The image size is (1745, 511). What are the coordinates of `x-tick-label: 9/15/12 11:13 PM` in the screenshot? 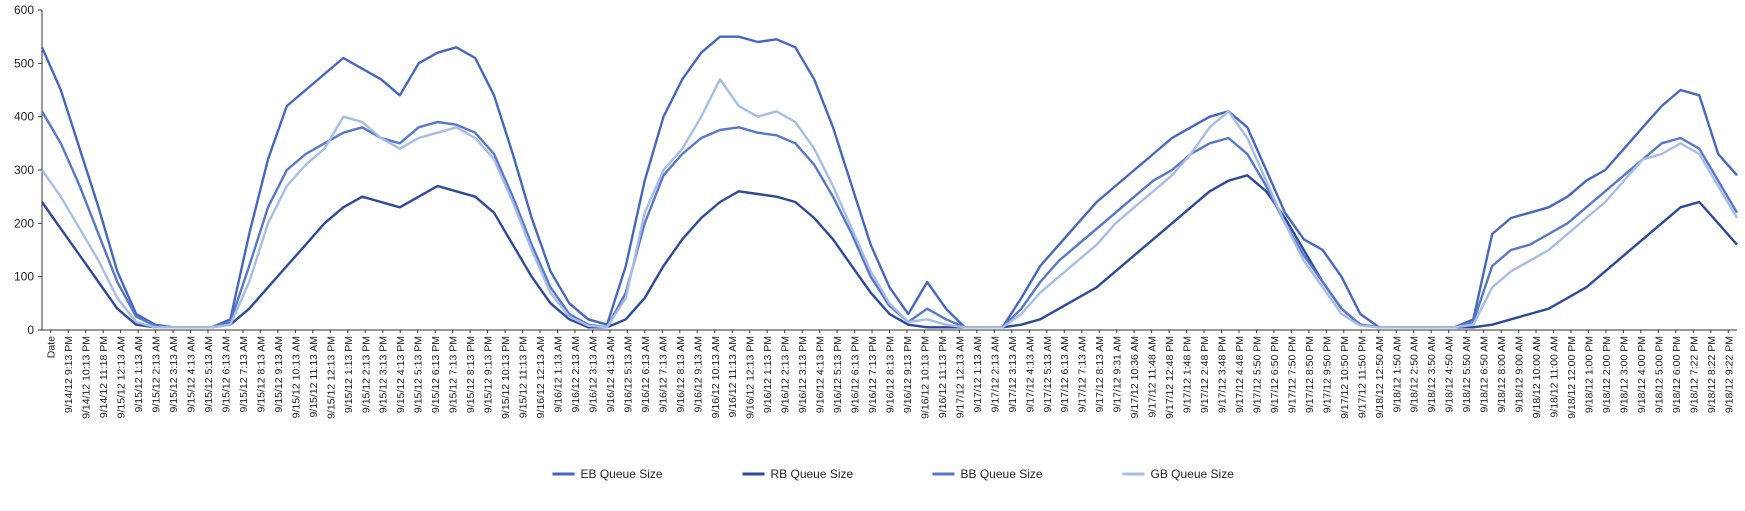 It's located at (524, 377).